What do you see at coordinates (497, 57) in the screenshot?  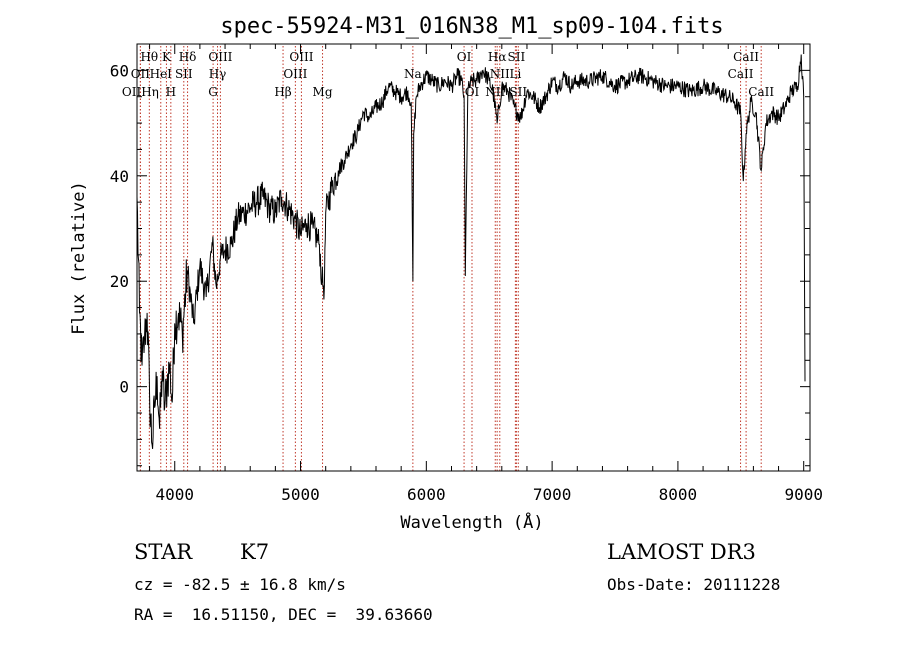 I see `spectral-line-label: Hα` at bounding box center [497, 57].